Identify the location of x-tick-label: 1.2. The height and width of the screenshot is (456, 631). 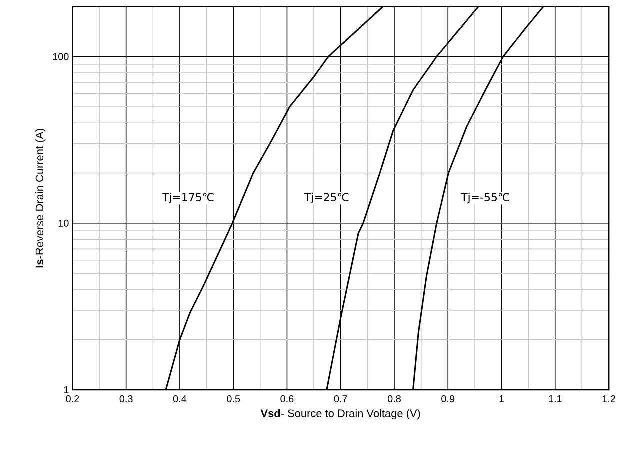
(609, 399).